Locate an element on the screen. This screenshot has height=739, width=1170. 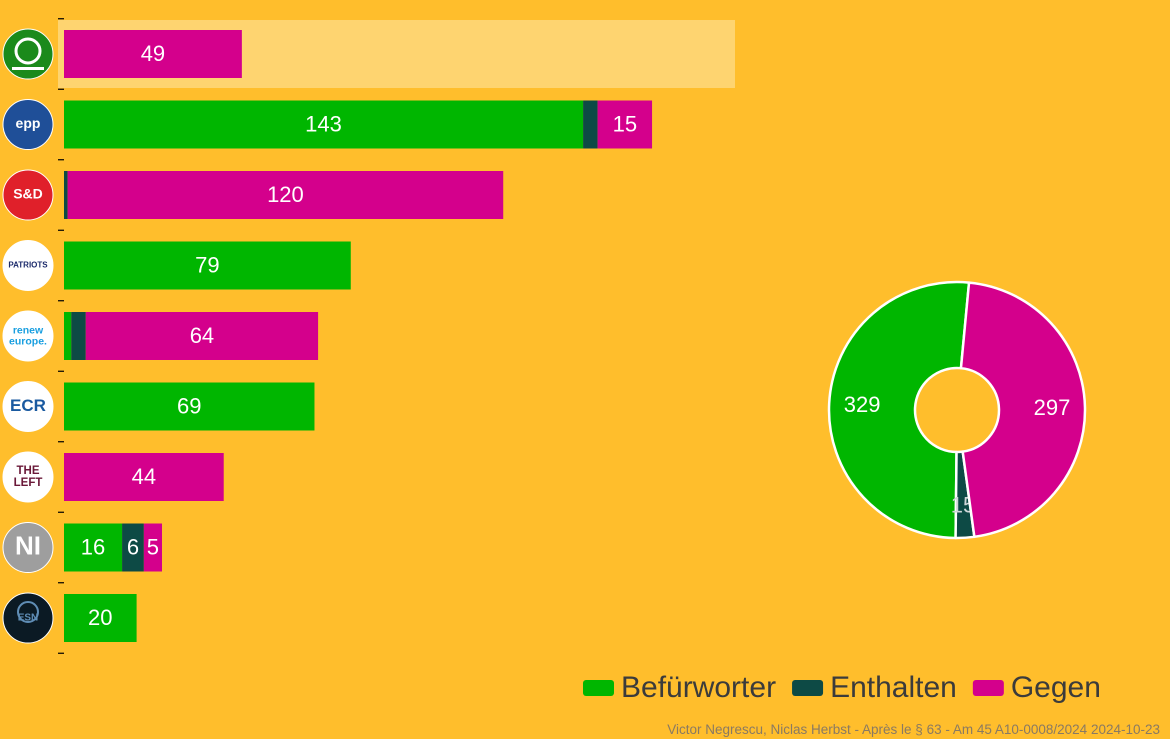
bar-label-patriots-befurworter: 79 is located at coordinates (207, 264).